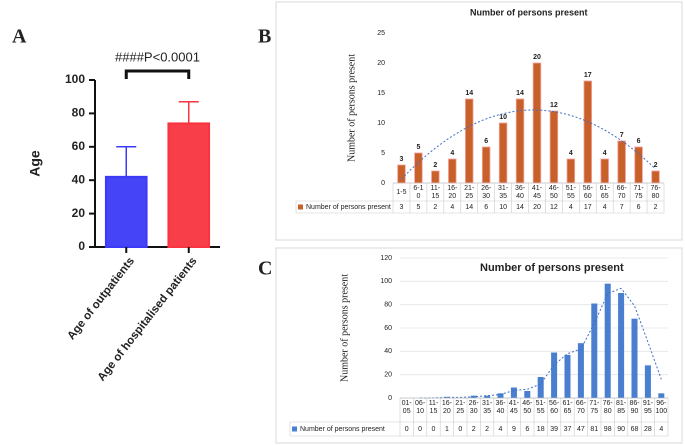 The image size is (685, 445). I want to click on x-tick-label: 71-75, so click(594, 407).